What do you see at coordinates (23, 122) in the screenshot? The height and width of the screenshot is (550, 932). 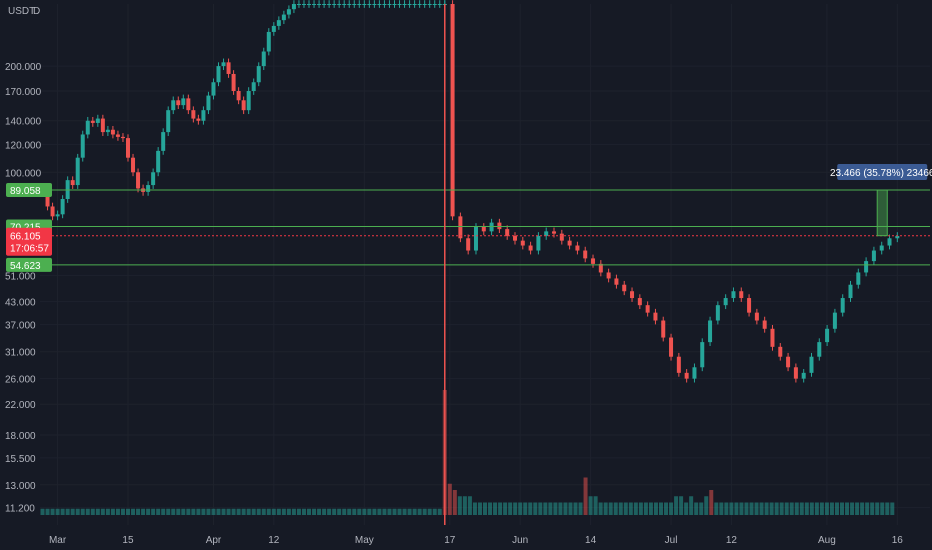 I see `y-tick-label: 140.000` at bounding box center [23, 122].